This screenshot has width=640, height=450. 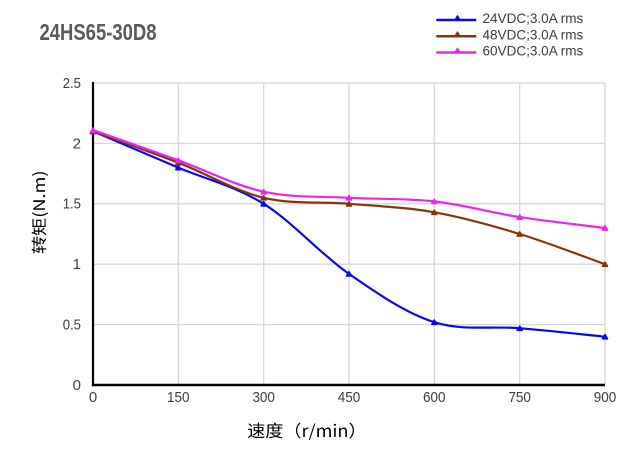 I want to click on svg-text: 0.5, so click(x=72, y=325).